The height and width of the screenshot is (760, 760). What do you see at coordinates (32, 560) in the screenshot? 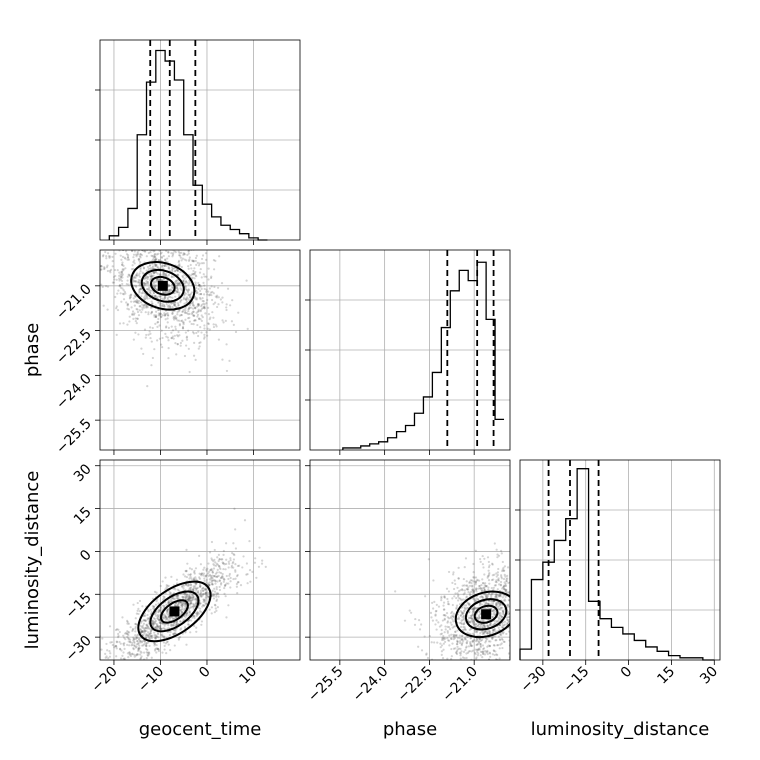
I see `y-axis-label: luminosity_distance` at bounding box center [32, 560].